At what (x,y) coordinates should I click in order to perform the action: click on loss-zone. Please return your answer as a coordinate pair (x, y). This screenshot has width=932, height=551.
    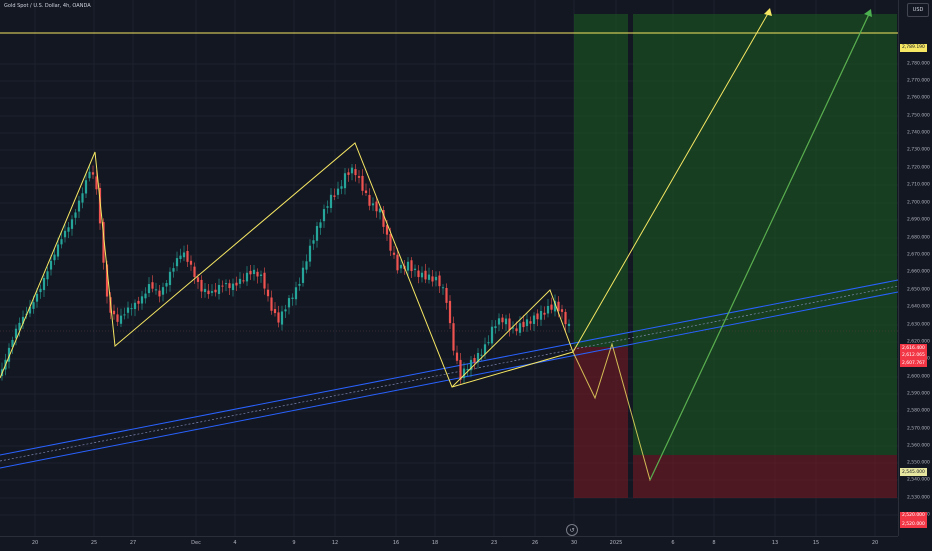
    Looking at the image, I should click on (765, 476).